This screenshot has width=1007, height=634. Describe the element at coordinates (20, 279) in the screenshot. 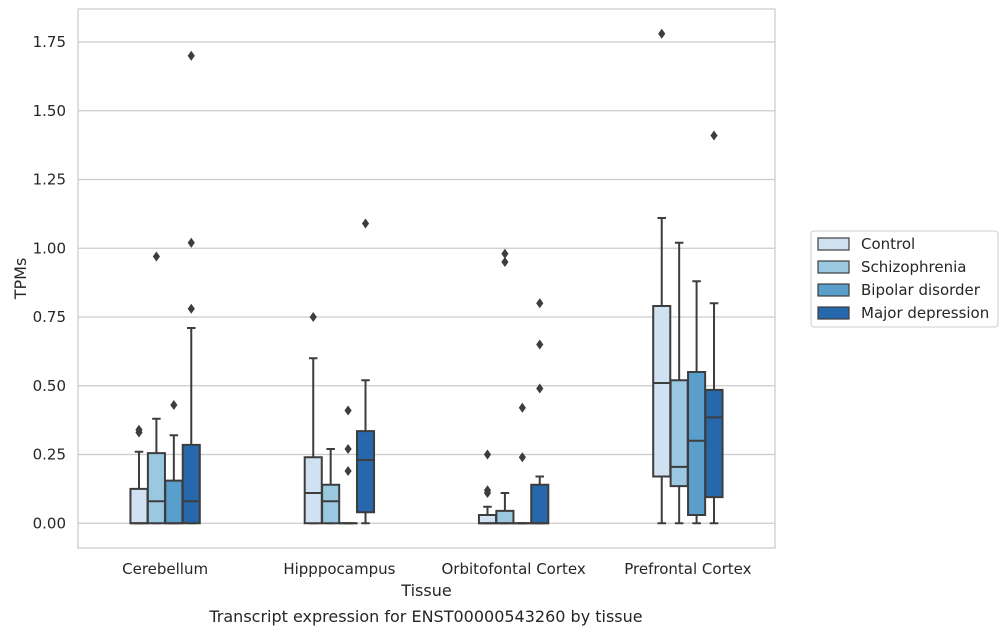

I see `y-axis-label: TPMs` at that location.